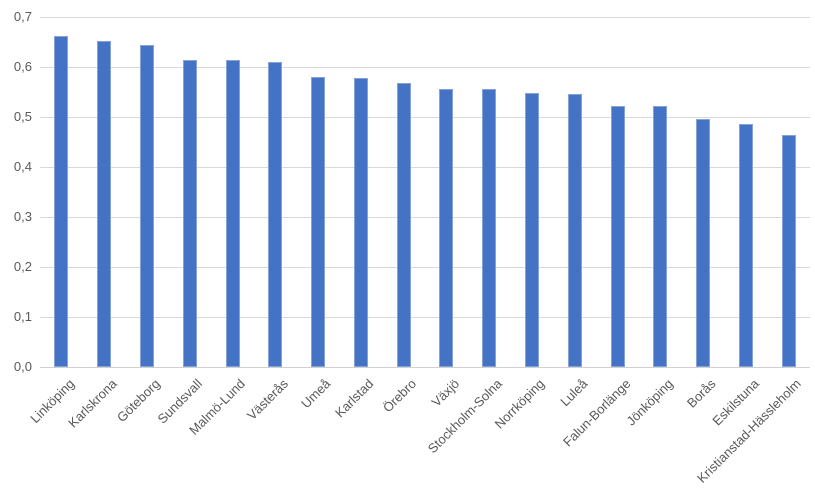 The height and width of the screenshot is (495, 815). I want to click on y-axis-tick-label: 0,0, so click(22, 366).